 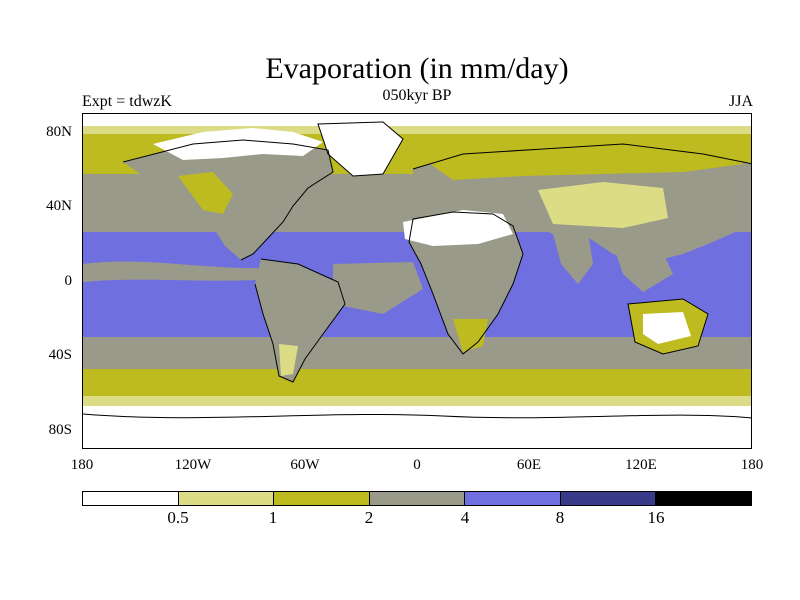 What do you see at coordinates (641, 465) in the screenshot?
I see `lon-label-120e: 120E` at bounding box center [641, 465].